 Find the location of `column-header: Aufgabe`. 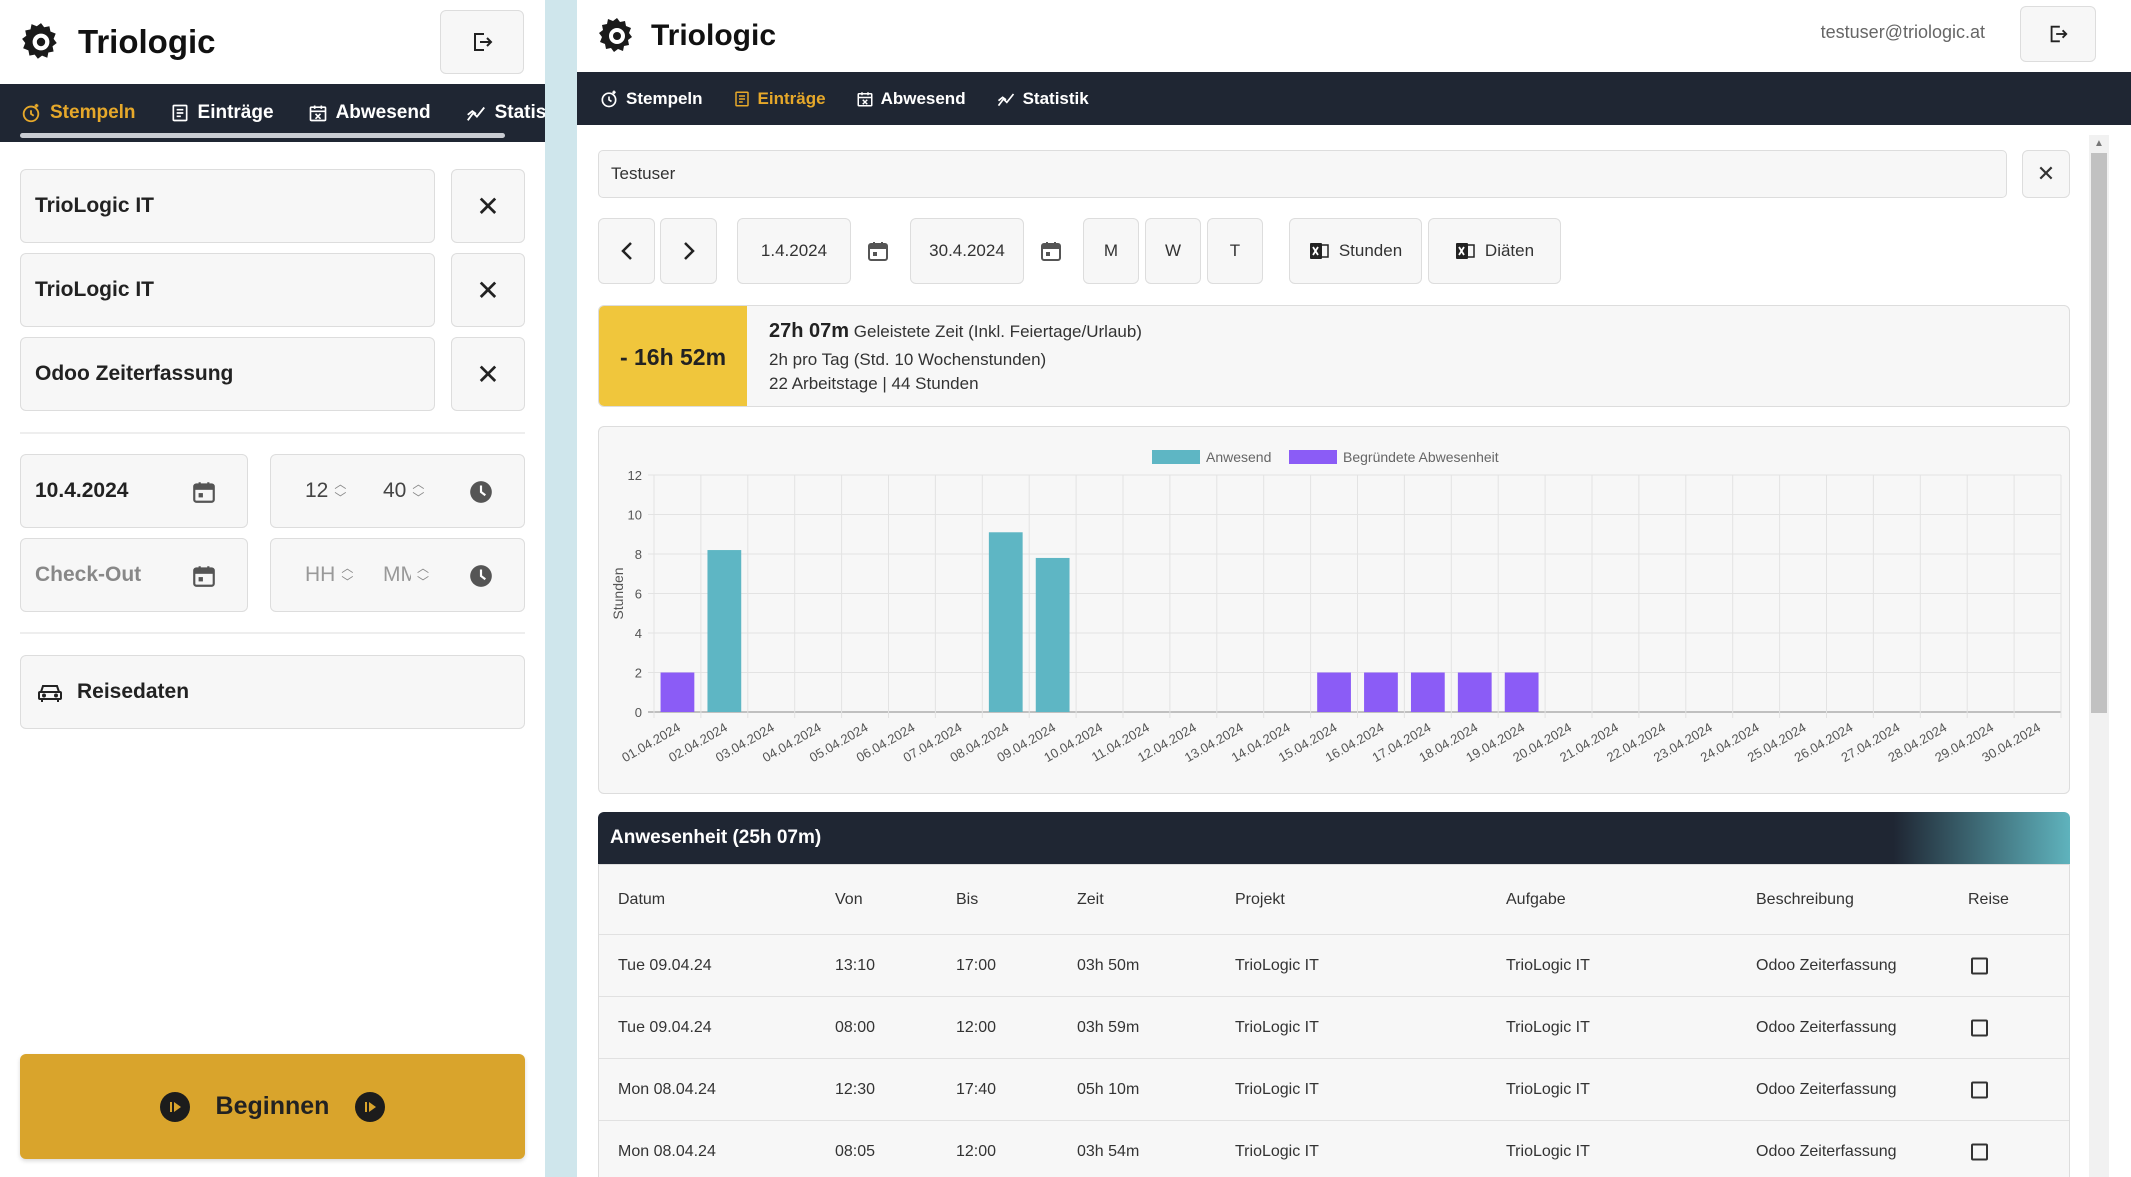

column-header: Aufgabe is located at coordinates (1536, 899).